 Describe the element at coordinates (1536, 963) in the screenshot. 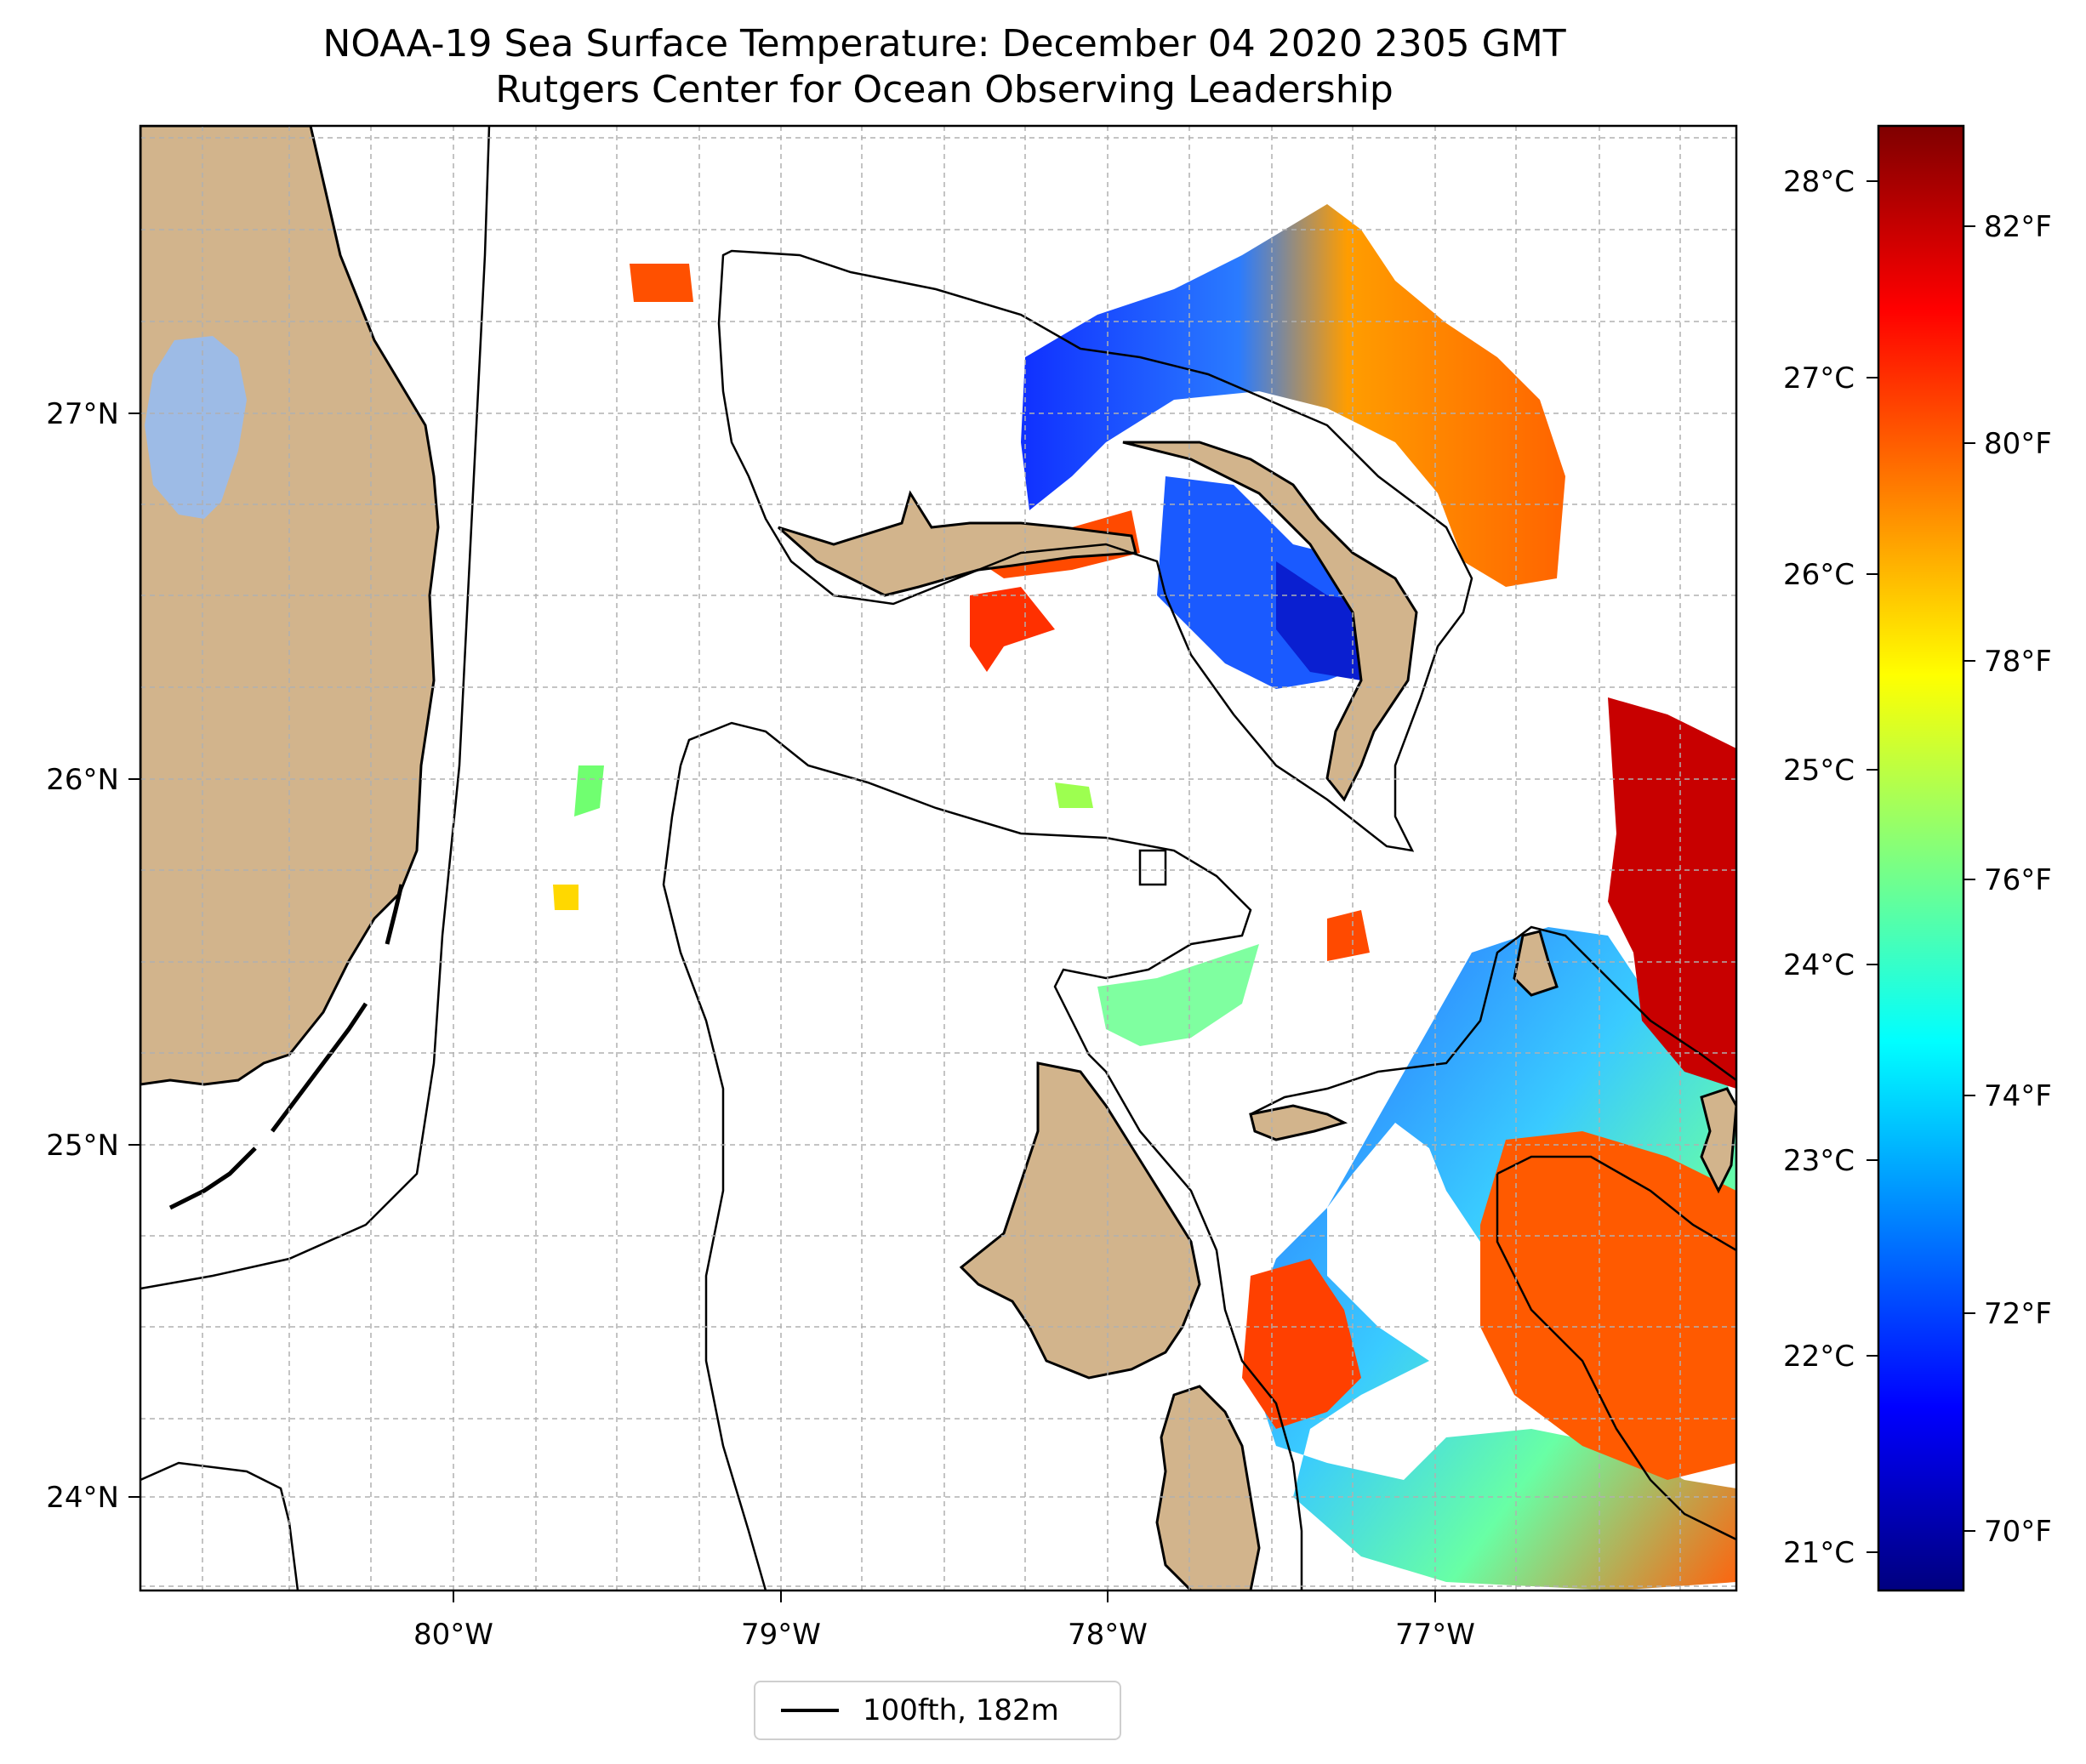

I see `eleuthera-north-land` at that location.